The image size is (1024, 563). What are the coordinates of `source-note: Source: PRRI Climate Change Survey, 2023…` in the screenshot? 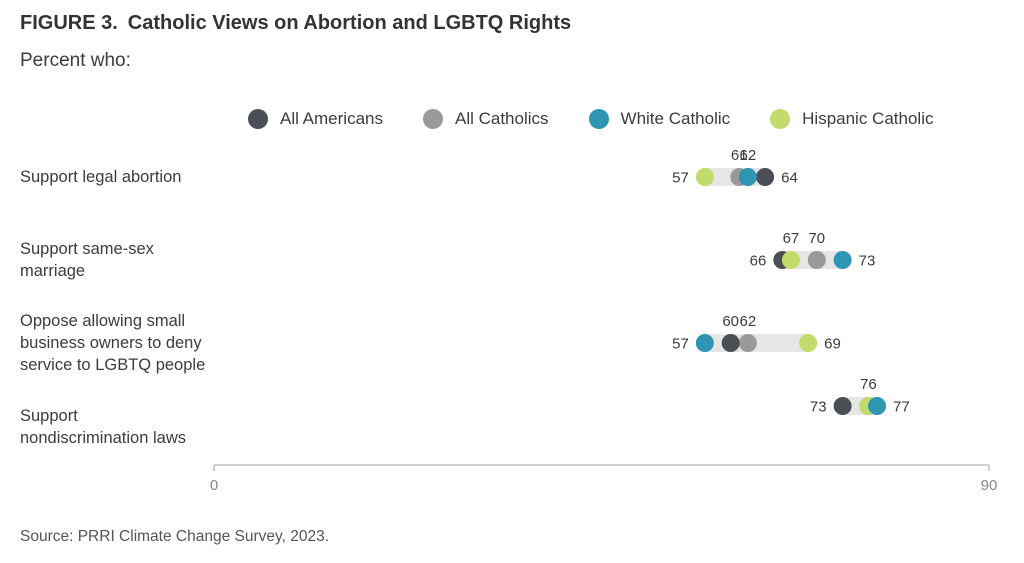 It's located at (175, 536).